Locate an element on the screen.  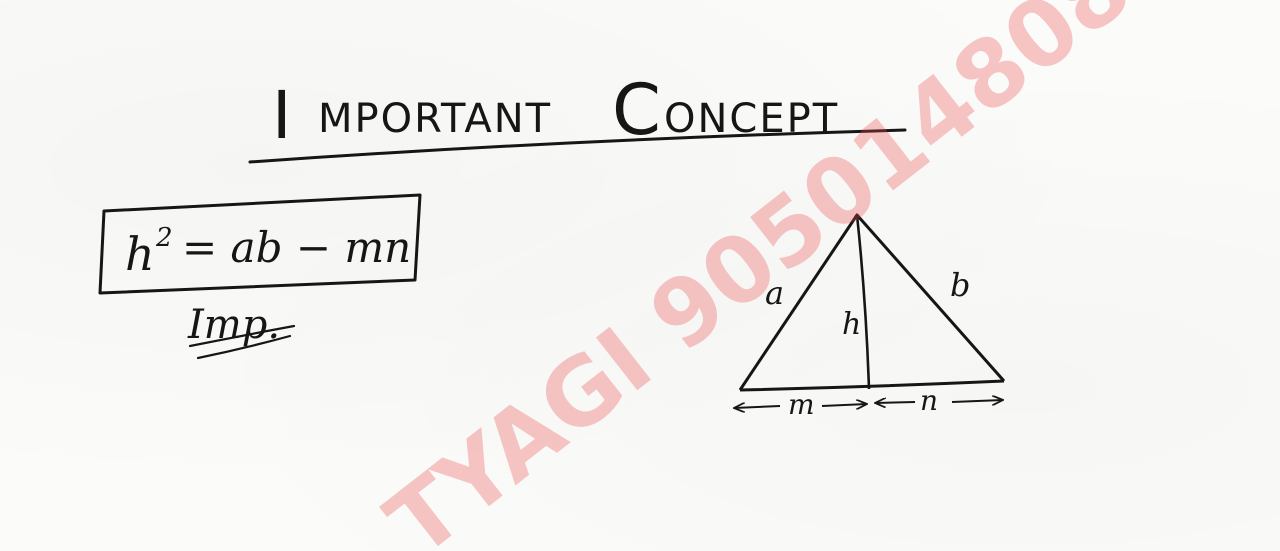
arrow-m-right is located at coordinates (844, 405).